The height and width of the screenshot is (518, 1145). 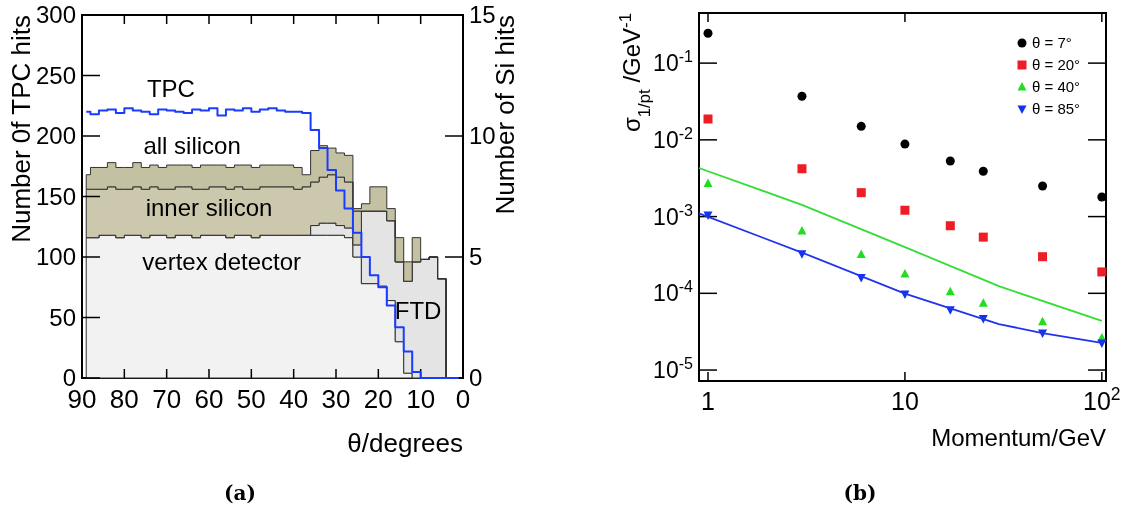 I want to click on y-tick-label: 200, so click(x=55, y=136).